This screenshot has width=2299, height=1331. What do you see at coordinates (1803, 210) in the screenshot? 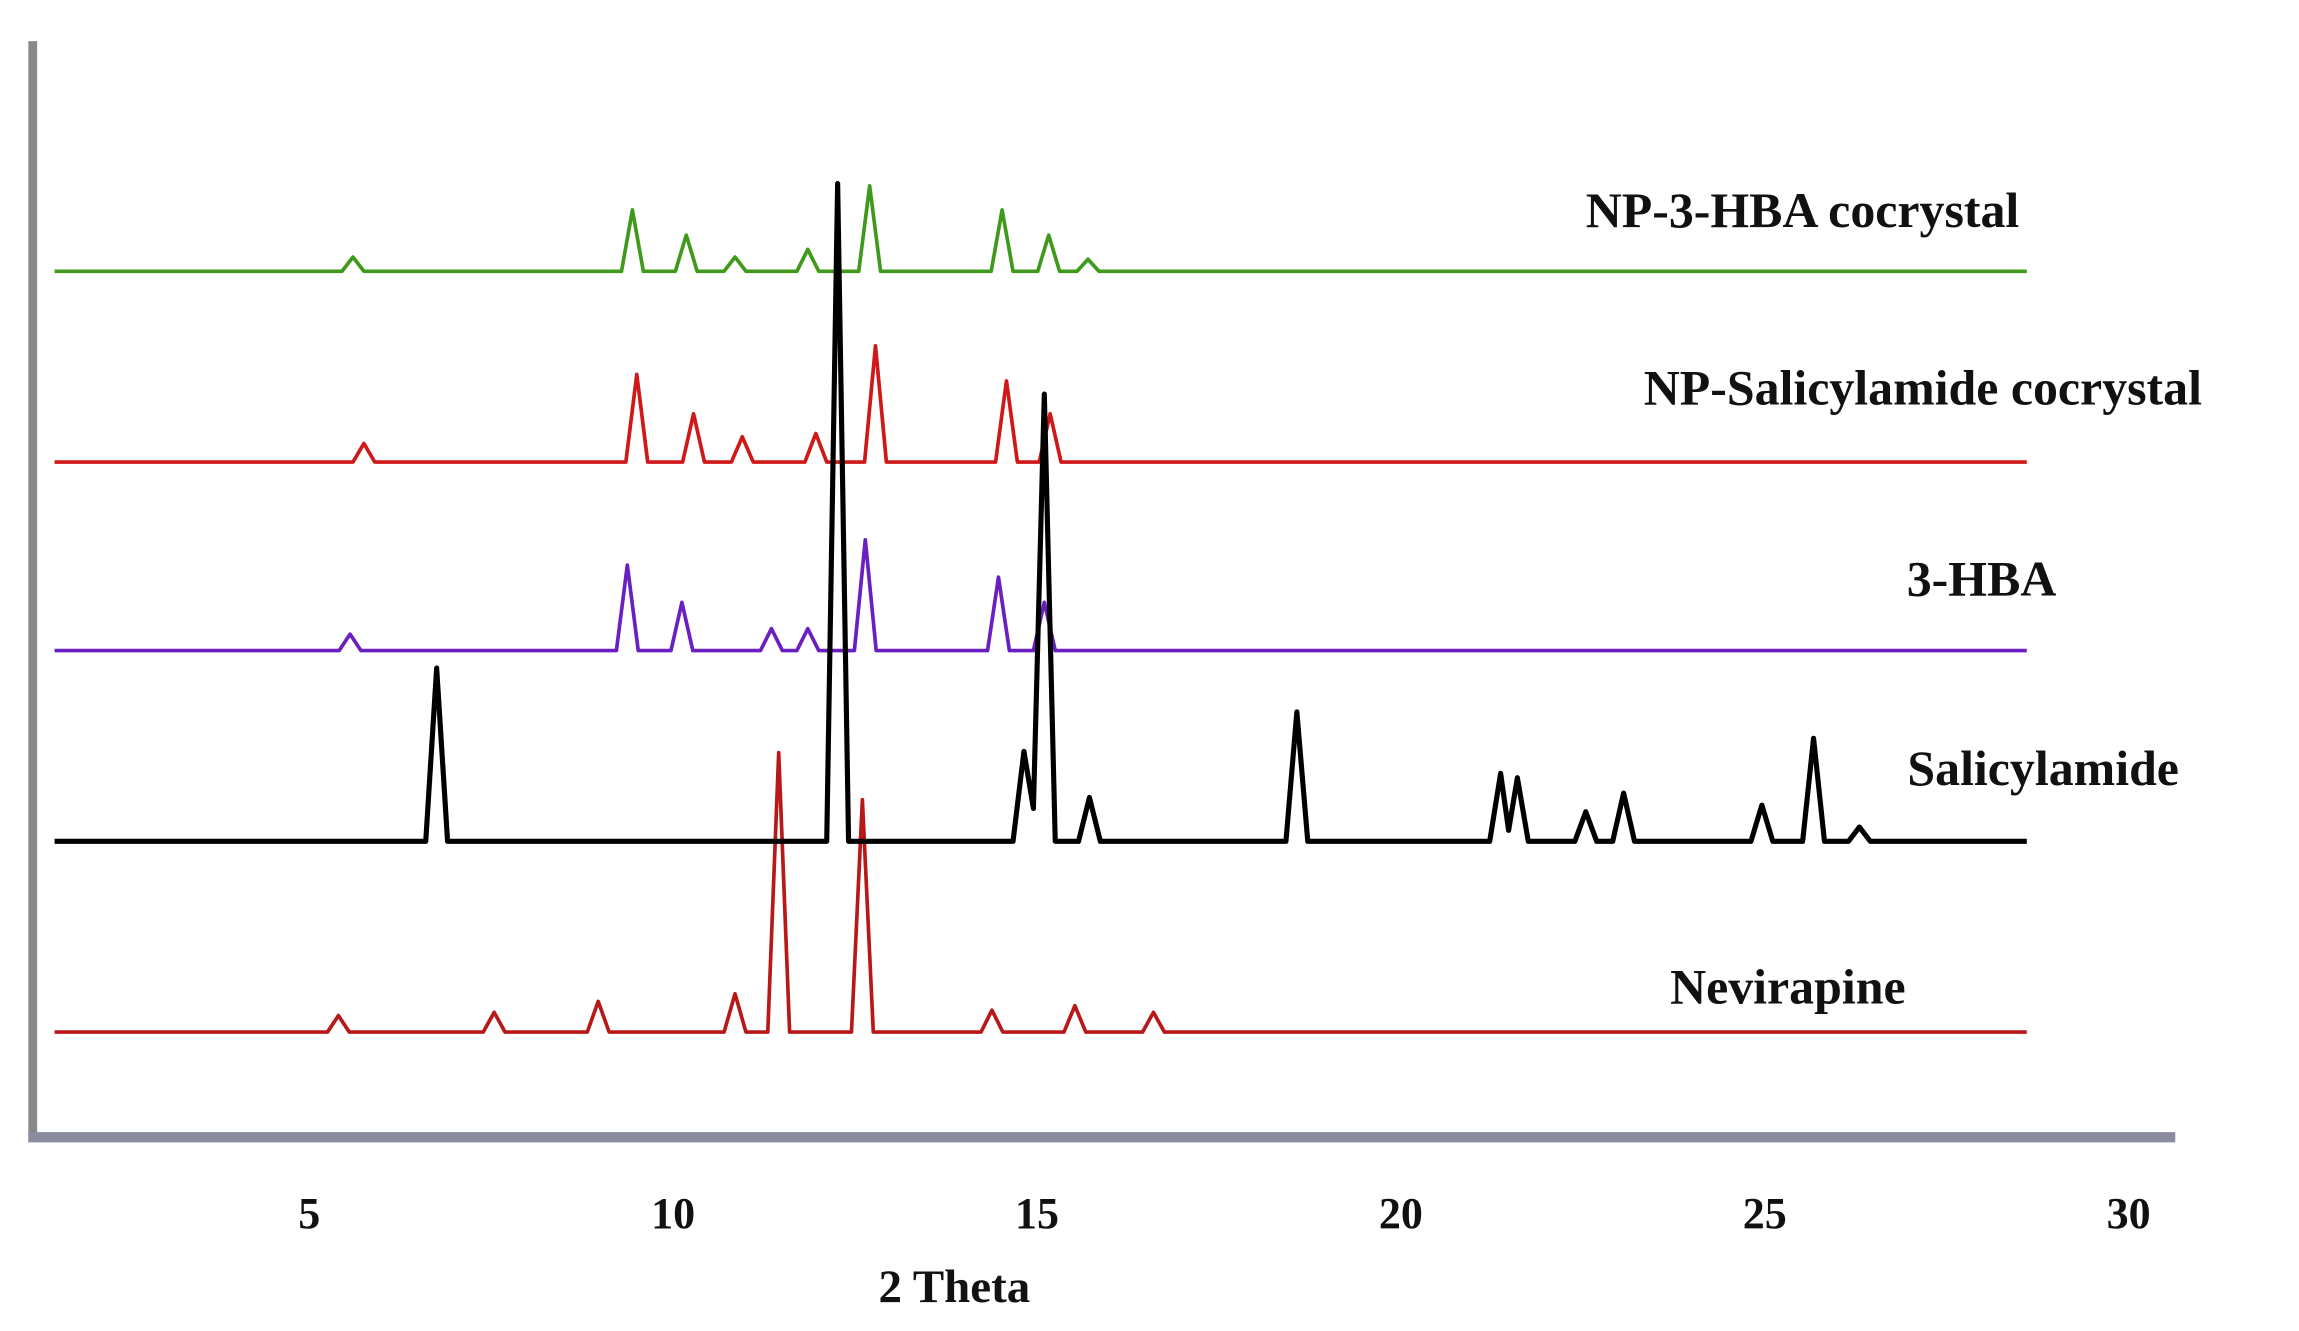
I see `trace-label: NP-3-HBA cocrystal` at bounding box center [1803, 210].